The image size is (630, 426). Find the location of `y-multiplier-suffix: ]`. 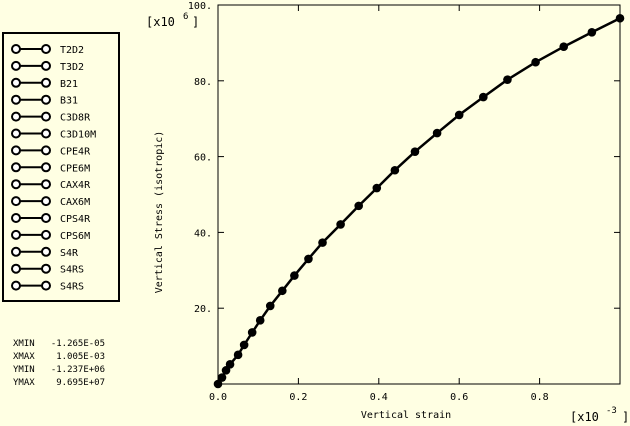

y-multiplier-suffix: ] is located at coordinates (195, 22).